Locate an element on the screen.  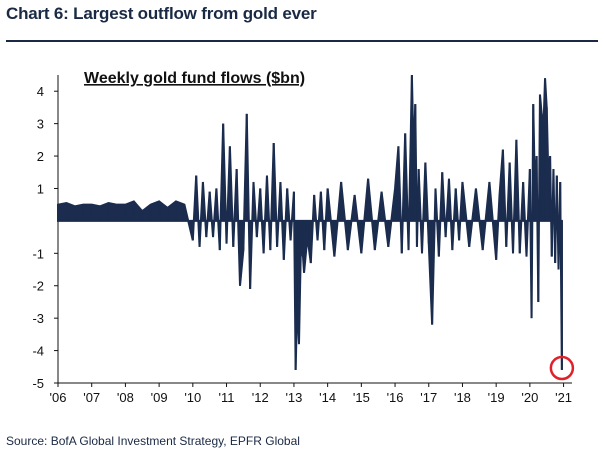
x-tick-label: '21 is located at coordinates (563, 397).